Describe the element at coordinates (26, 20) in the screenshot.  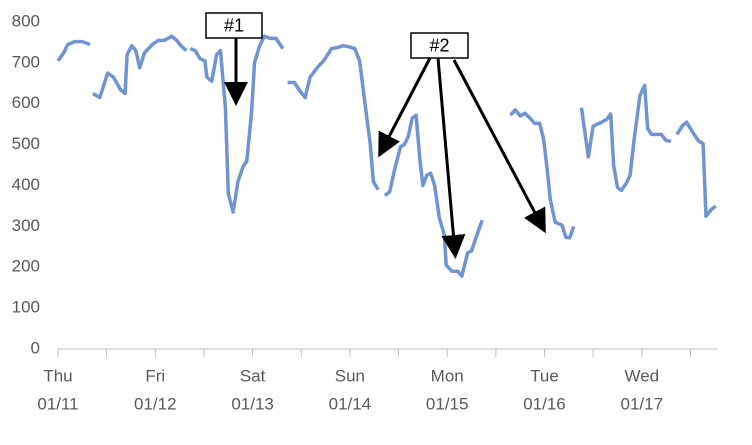
I see `y-tick-label: 800` at that location.